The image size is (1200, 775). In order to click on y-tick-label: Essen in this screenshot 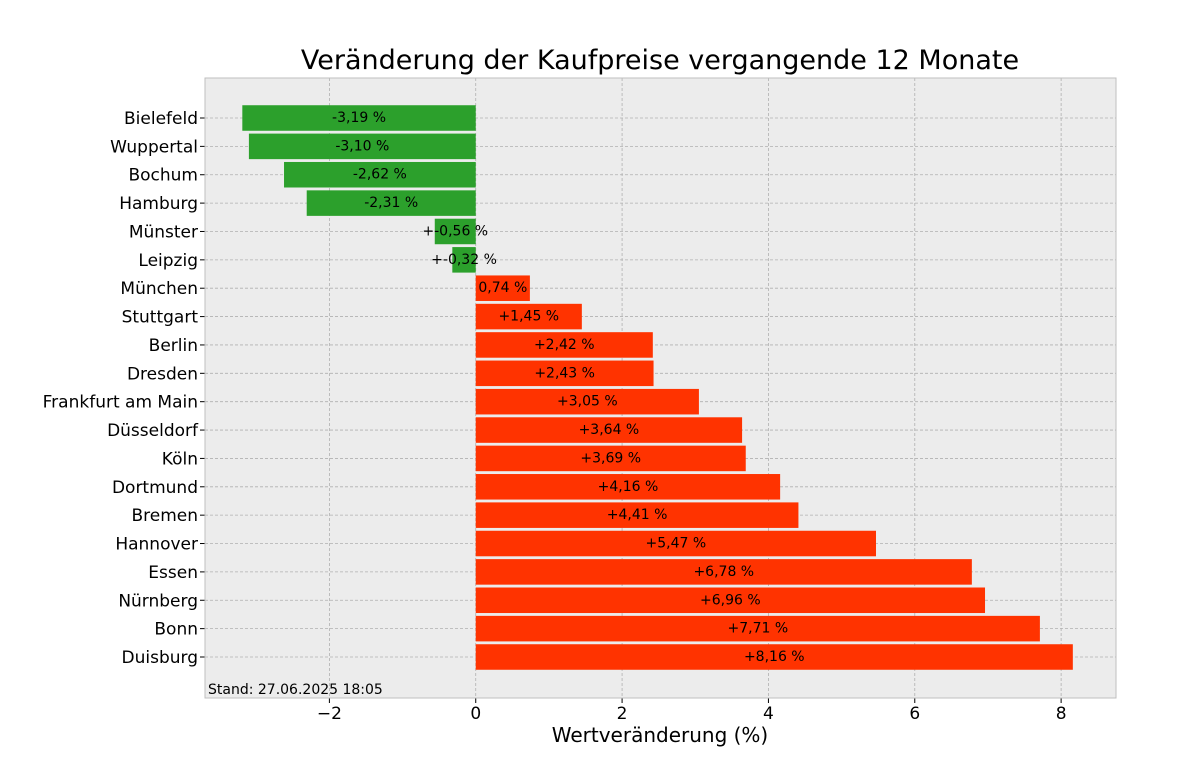, I will do `click(173, 573)`.